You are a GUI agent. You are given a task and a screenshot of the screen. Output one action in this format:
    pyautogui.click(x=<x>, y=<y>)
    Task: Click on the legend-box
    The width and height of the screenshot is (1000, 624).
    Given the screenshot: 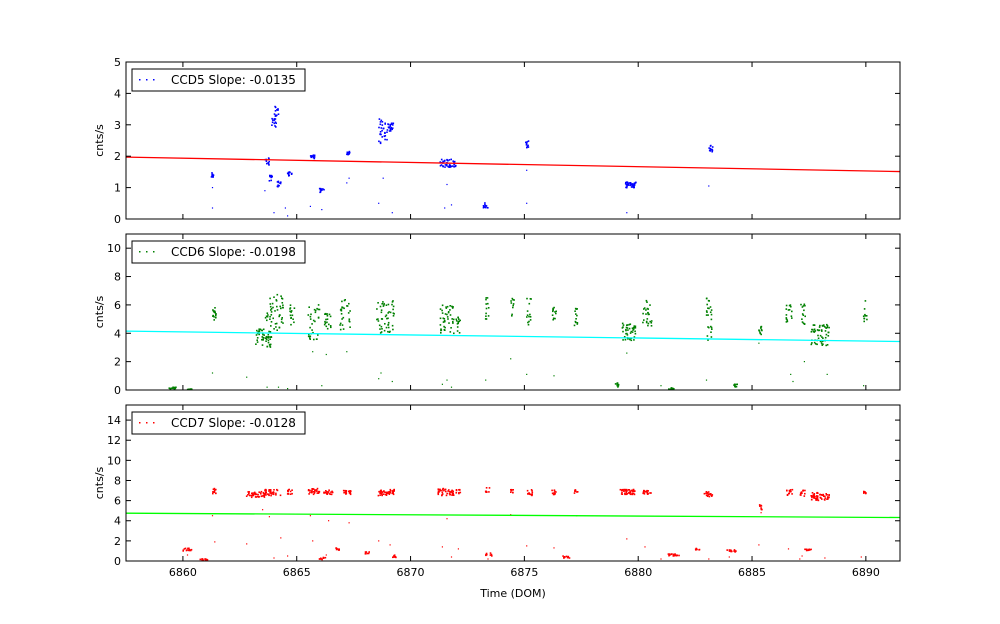 What is the action you would take?
    pyautogui.click(x=218, y=252)
    